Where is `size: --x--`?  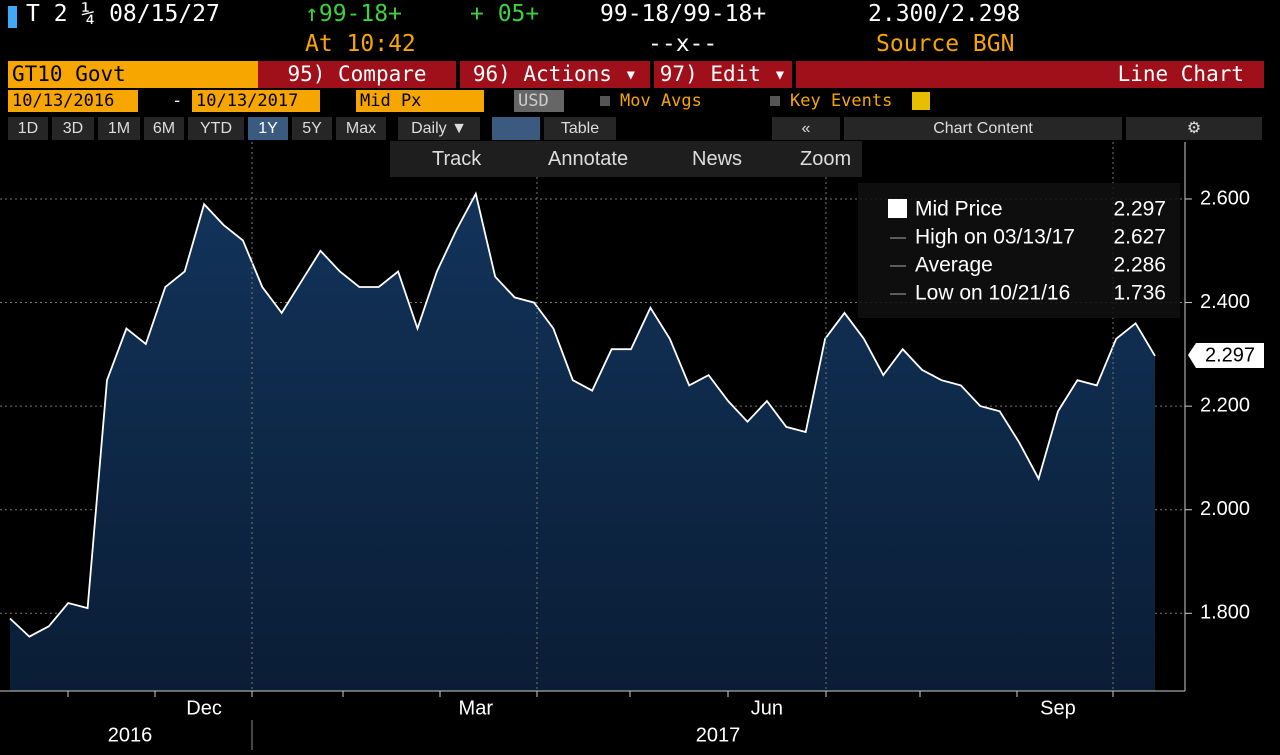 size: --x-- is located at coordinates (683, 44).